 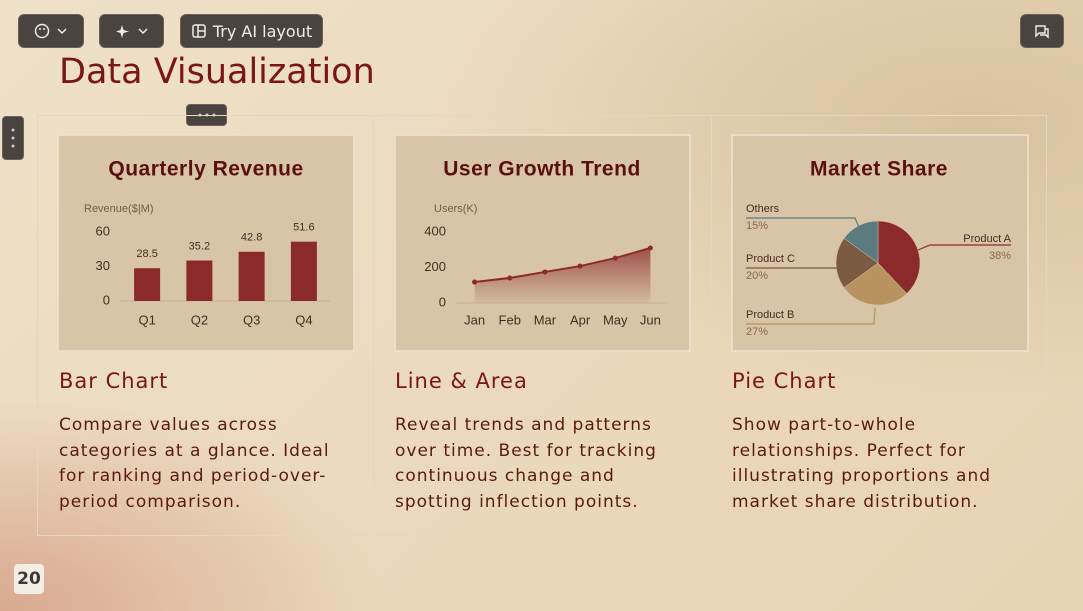 I want to click on axis-title: Revenue($|M), so click(x=119, y=209).